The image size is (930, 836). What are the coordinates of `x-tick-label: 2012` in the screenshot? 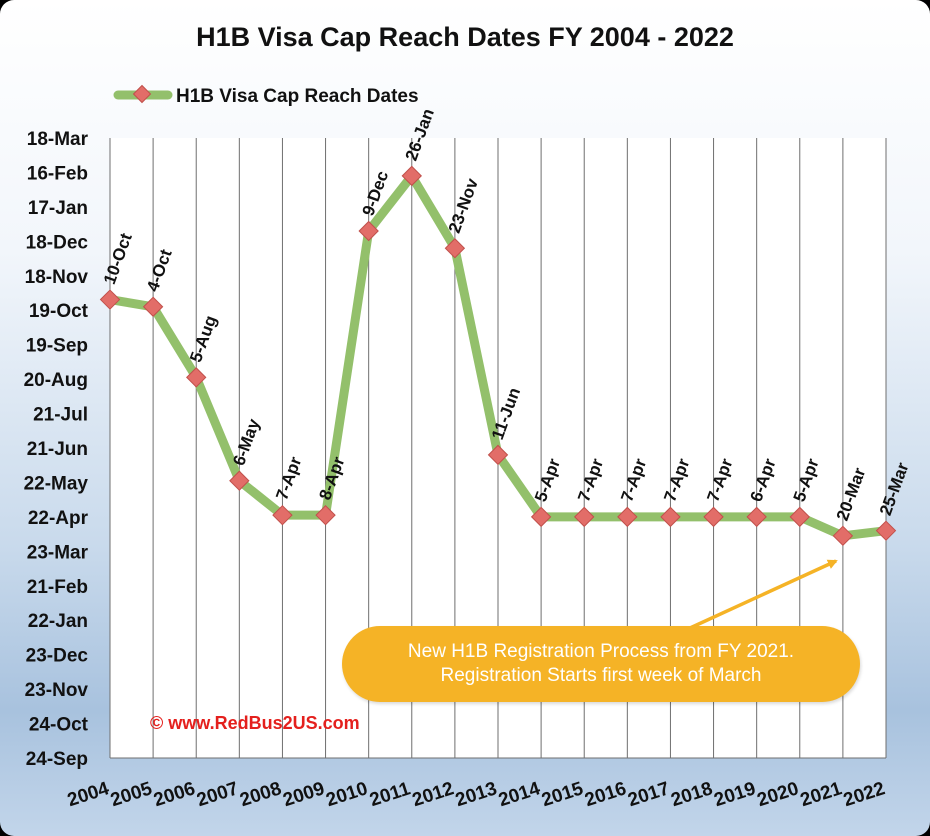 It's located at (433, 794).